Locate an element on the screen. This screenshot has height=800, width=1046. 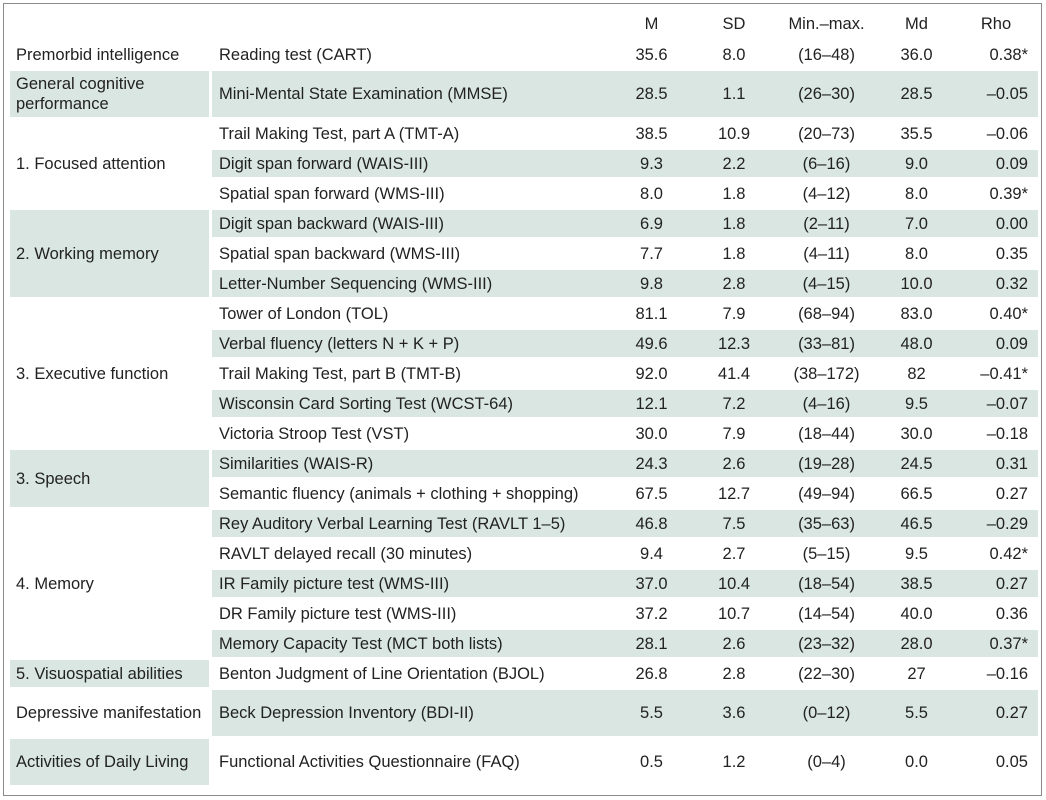
mean-cell: 9.8 is located at coordinates (651, 283).